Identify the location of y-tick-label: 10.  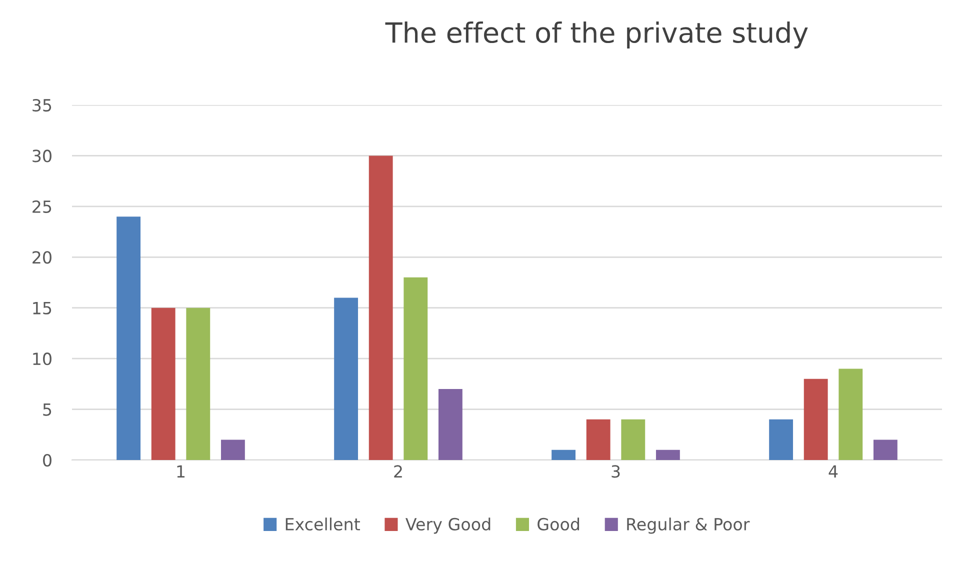
(42, 359).